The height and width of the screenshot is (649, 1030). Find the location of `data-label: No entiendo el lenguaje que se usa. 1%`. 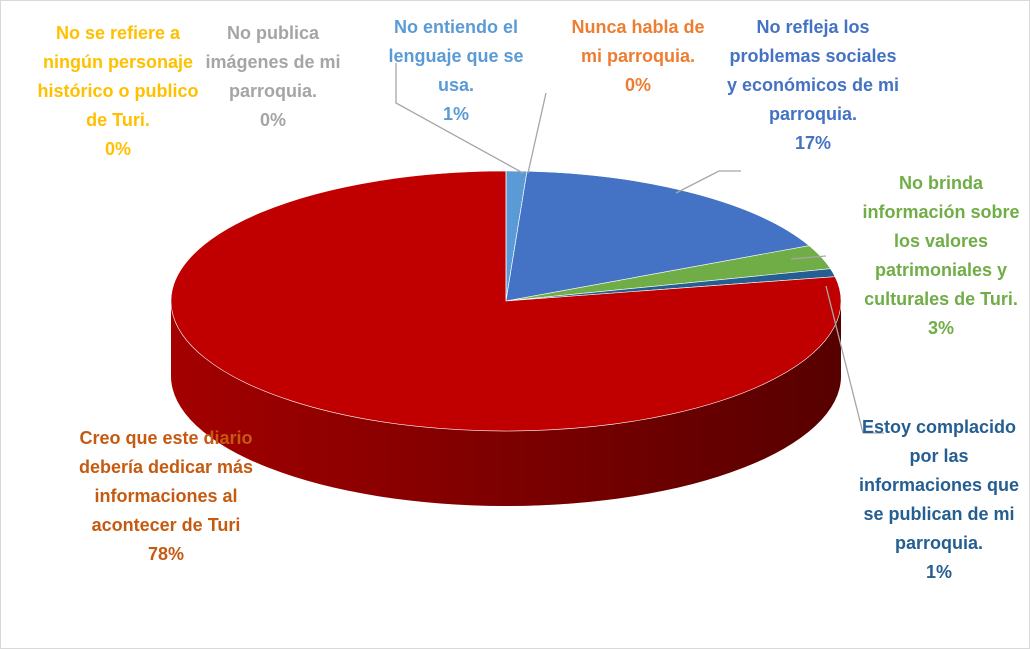

data-label: No entiendo el lenguaje que se usa. 1% is located at coordinates (456, 71).